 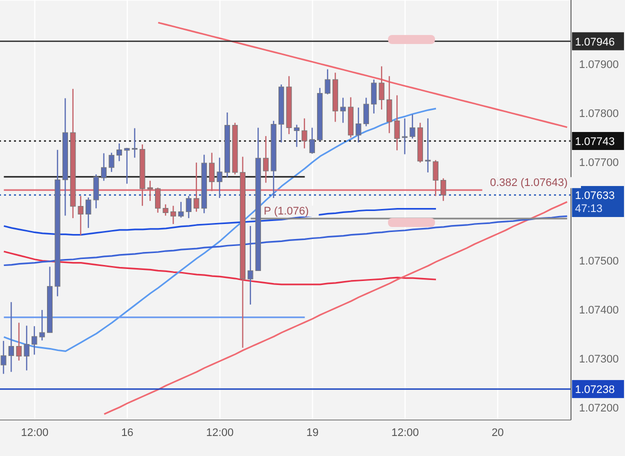 I want to click on y-tick-label: 1.07700, so click(x=599, y=163).